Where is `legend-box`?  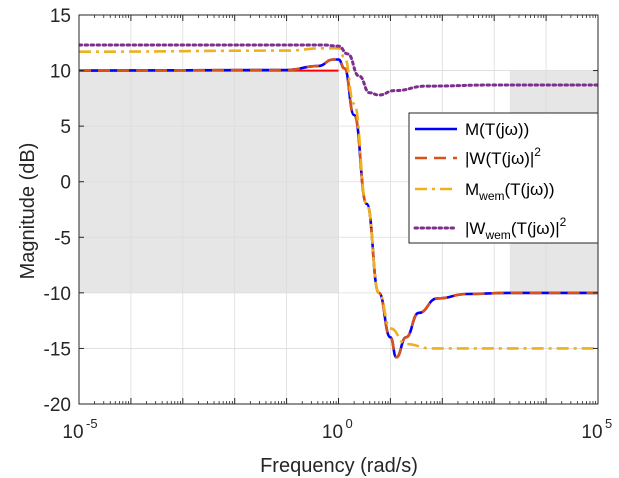 legend-box is located at coordinates (503, 178).